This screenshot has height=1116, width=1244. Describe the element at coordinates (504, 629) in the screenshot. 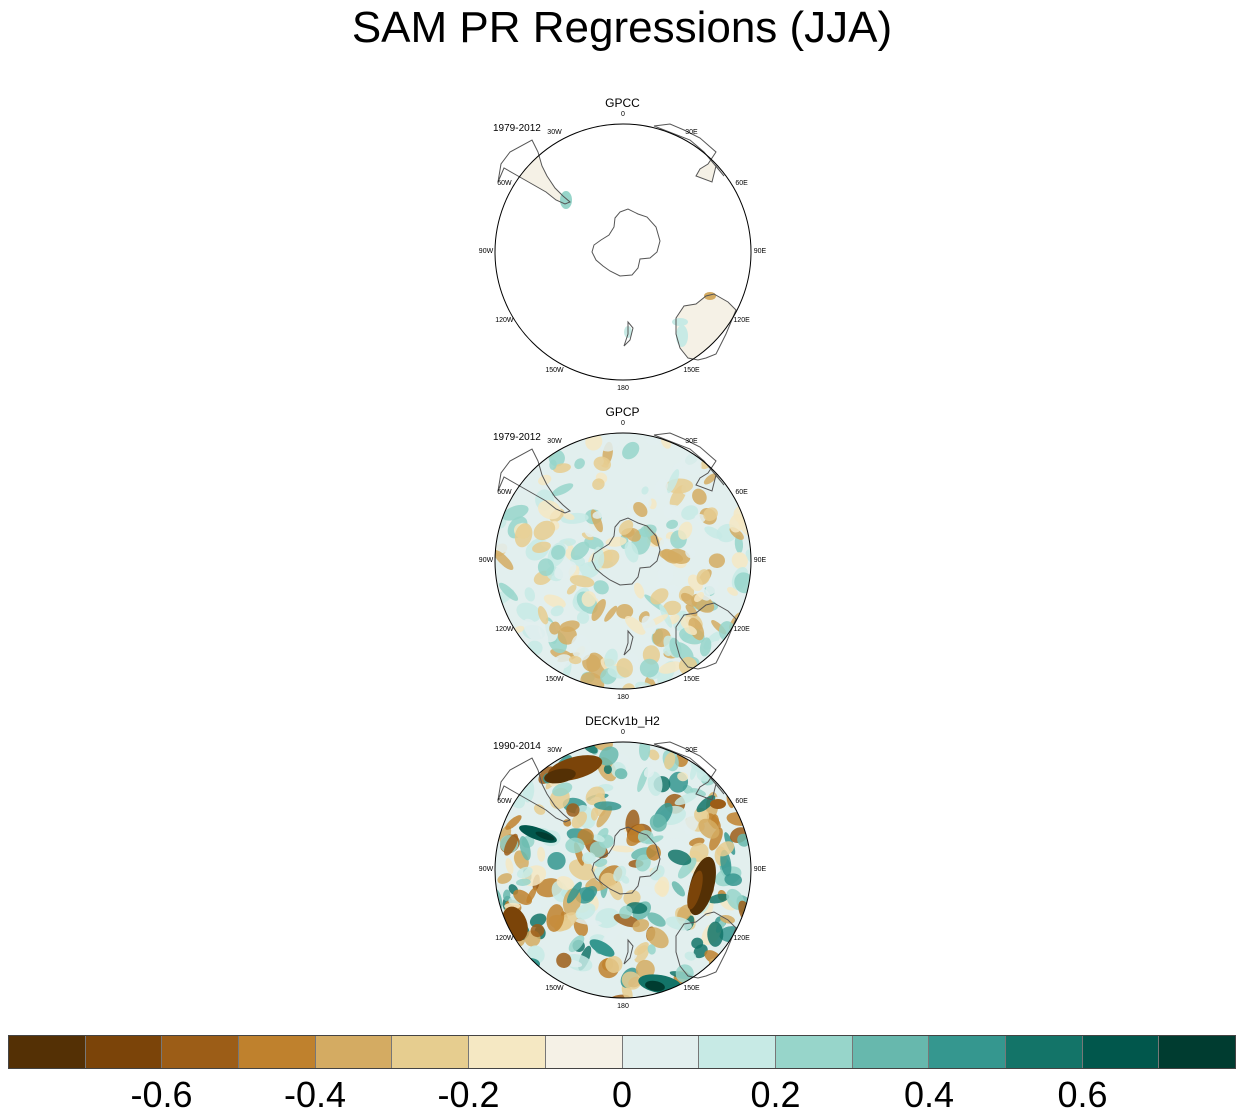

I see `longitude-label: 120W` at that location.